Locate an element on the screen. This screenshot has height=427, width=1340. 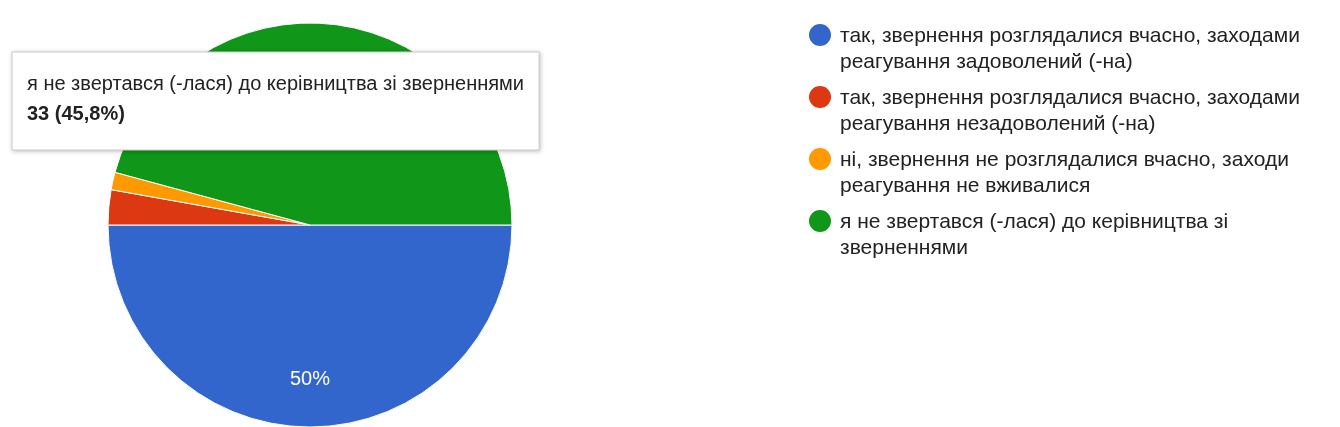
legend-label: я не звертався (-лася) до керівництва зі зверненнями is located at coordinates (1034, 233).